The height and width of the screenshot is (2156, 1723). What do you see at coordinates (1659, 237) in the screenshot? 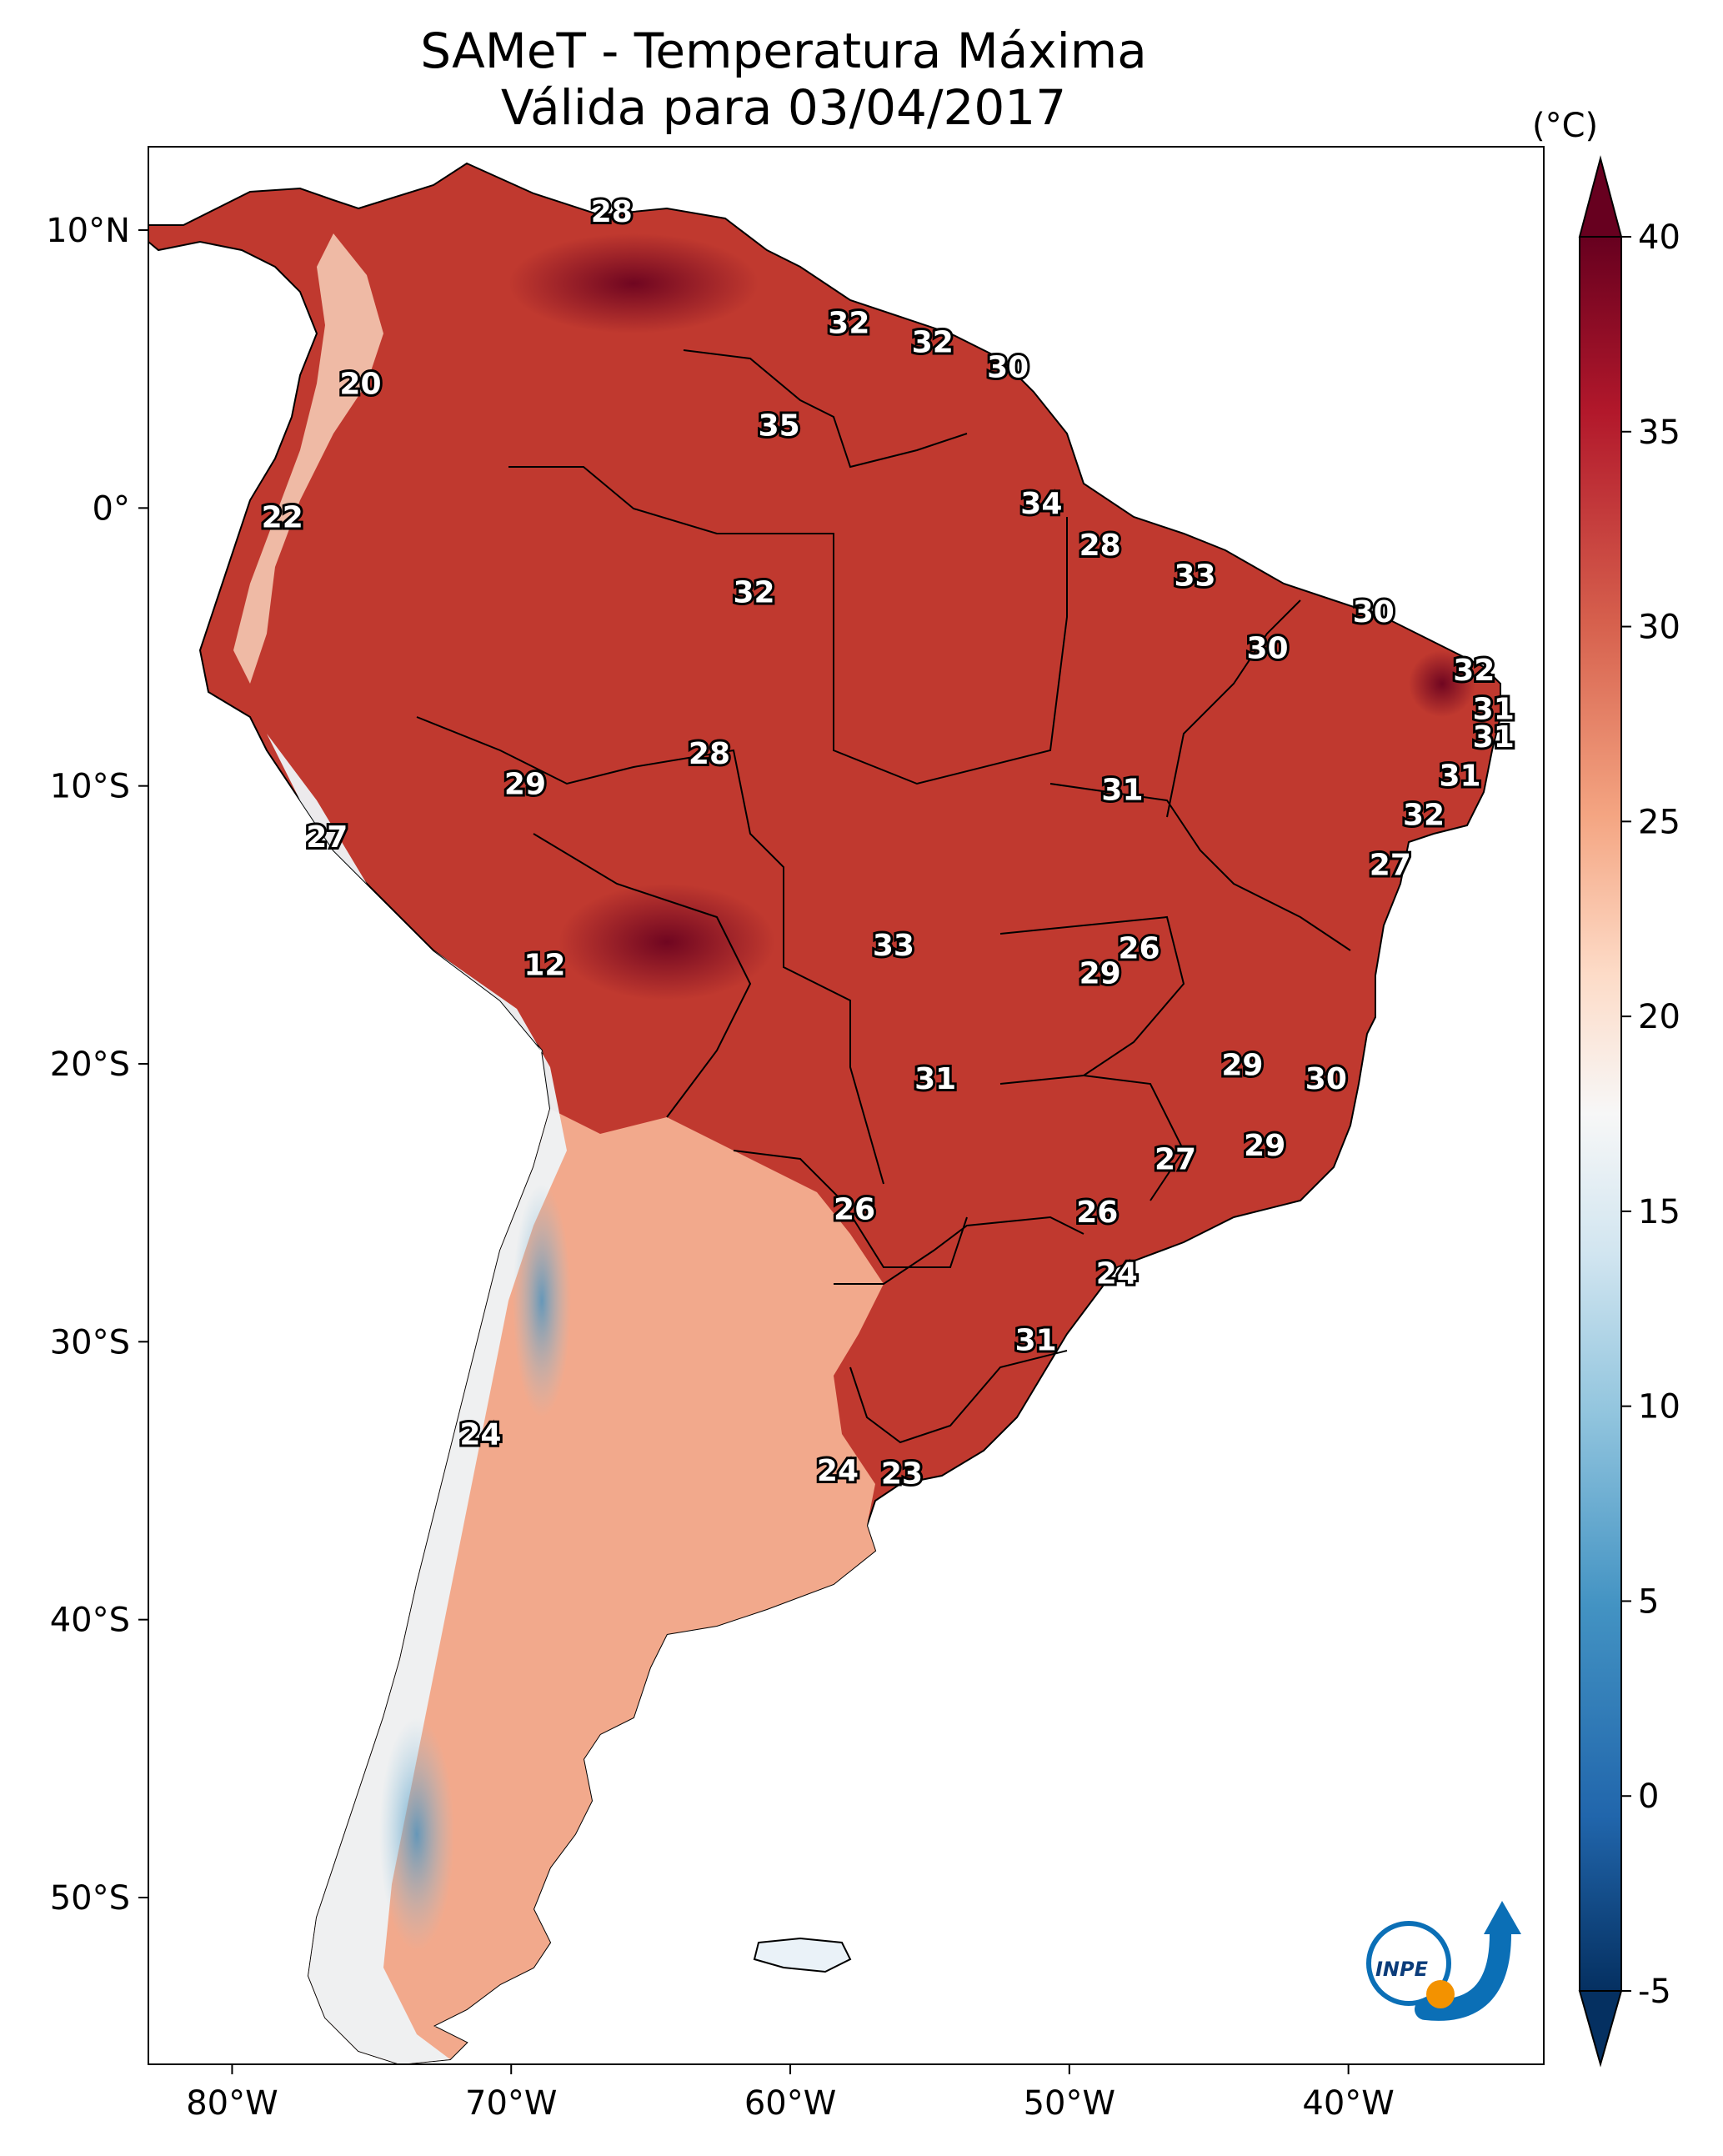
I see `colorbar-tick-label: 40` at bounding box center [1659, 237].